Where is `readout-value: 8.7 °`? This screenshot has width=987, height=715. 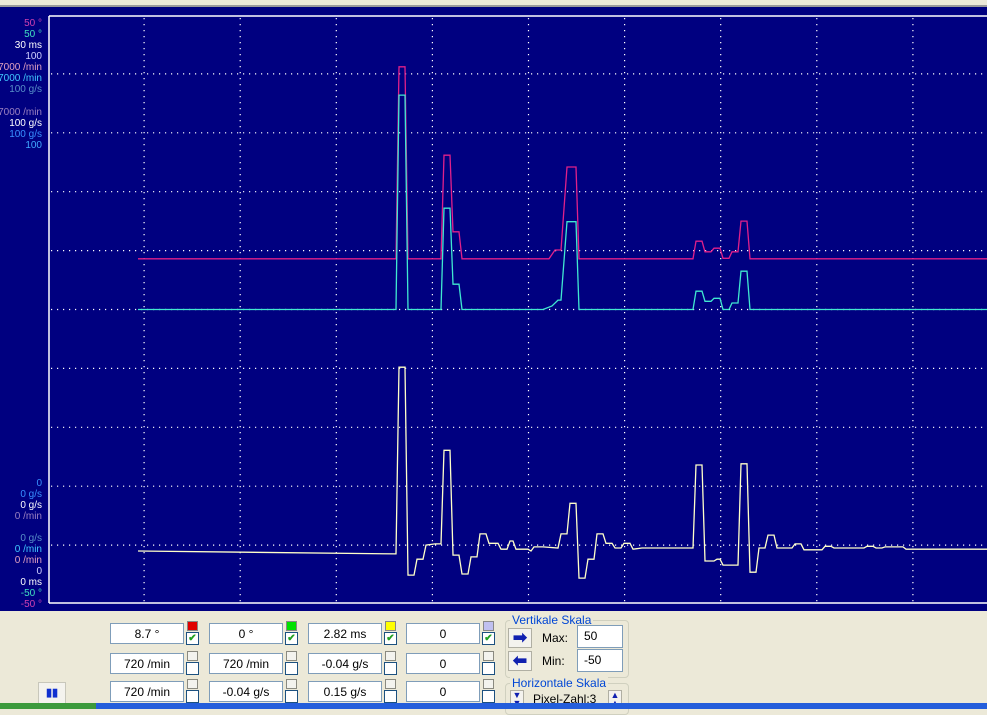 readout-value: 8.7 ° is located at coordinates (147, 633).